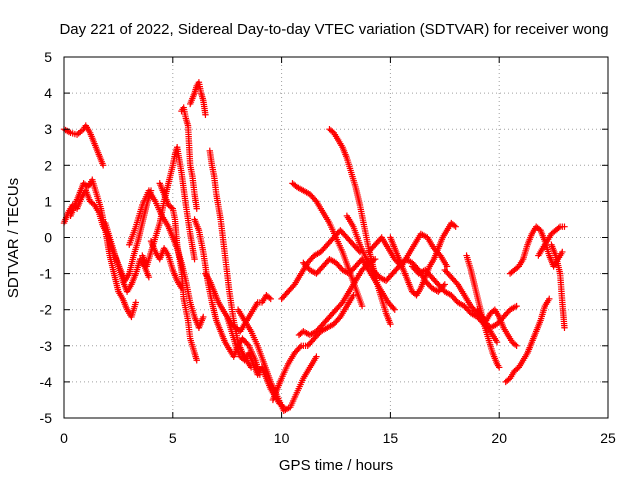 The width and height of the screenshot is (640, 480). Describe the element at coordinates (13, 238) in the screenshot. I see `y-axis-label: SDTVAR / TECUs` at that location.